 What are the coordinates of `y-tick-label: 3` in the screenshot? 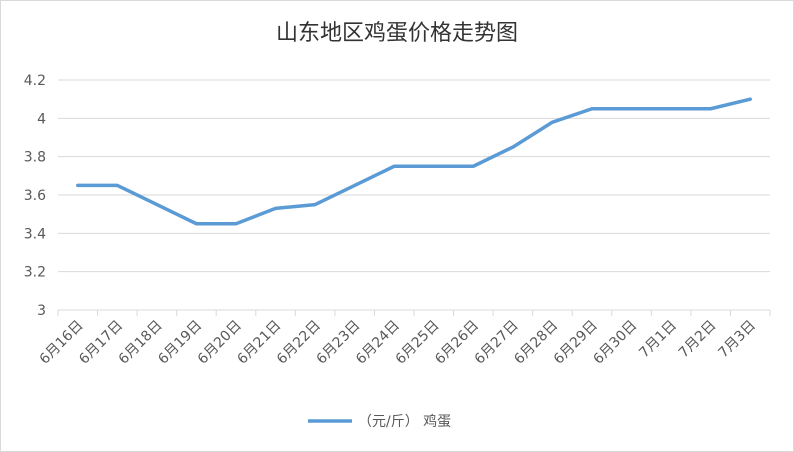 It's located at (41, 311).